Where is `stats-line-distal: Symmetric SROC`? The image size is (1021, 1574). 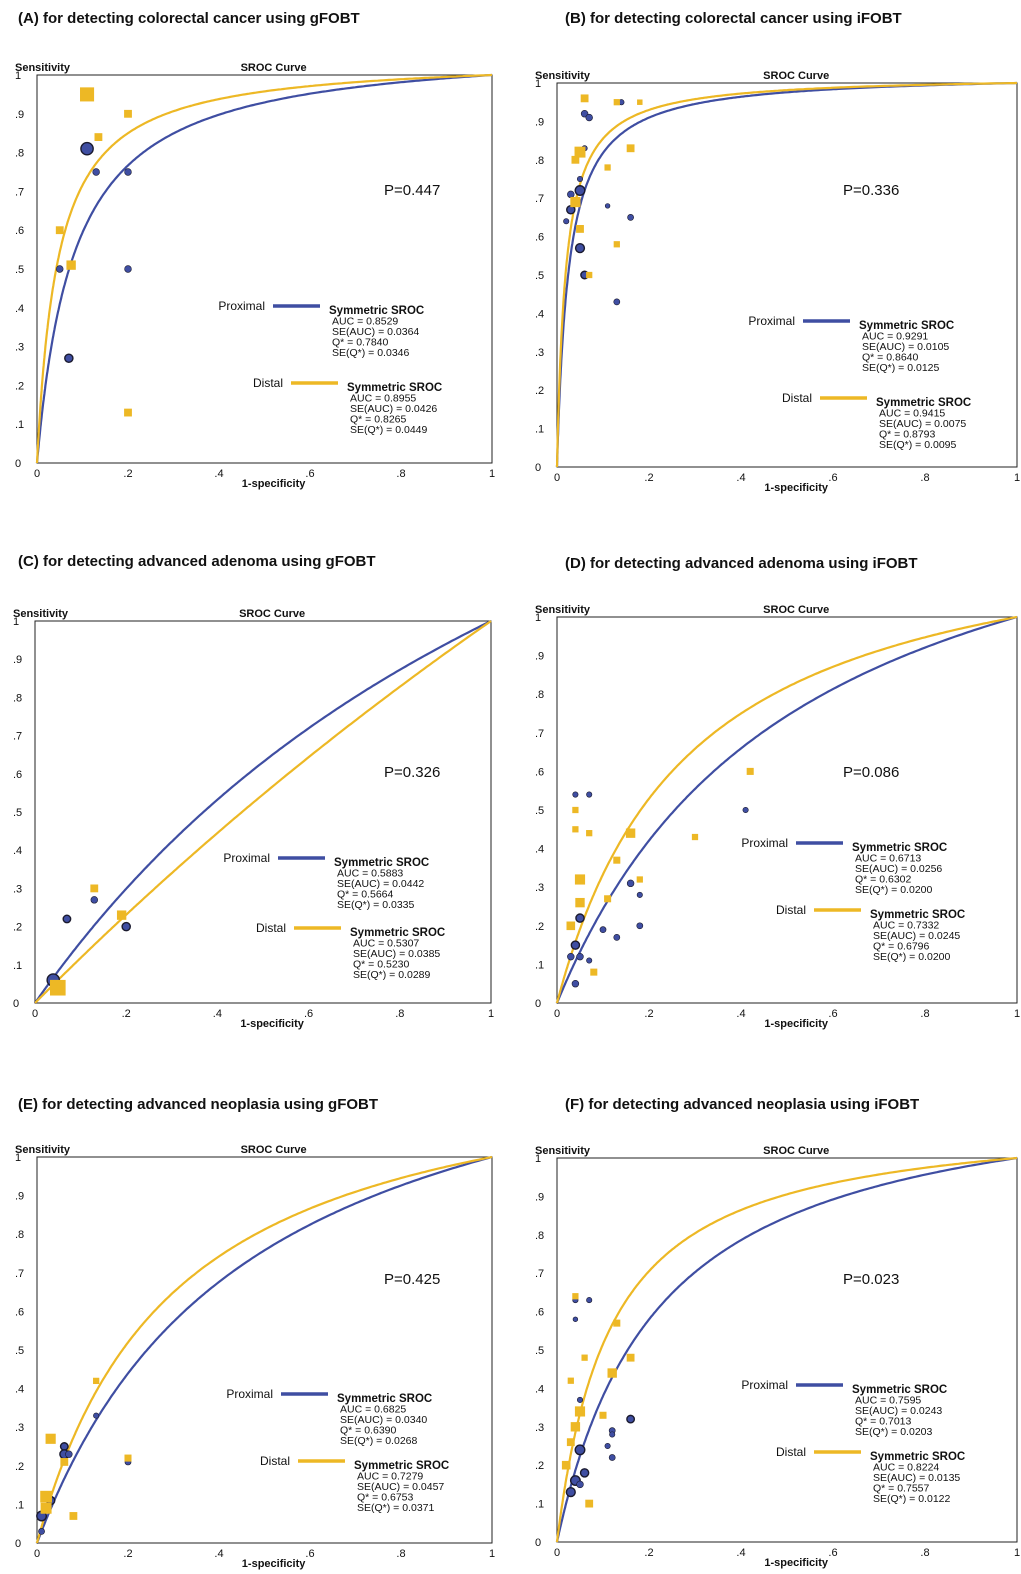 stats-line-distal: Symmetric SROC is located at coordinates (394, 388).